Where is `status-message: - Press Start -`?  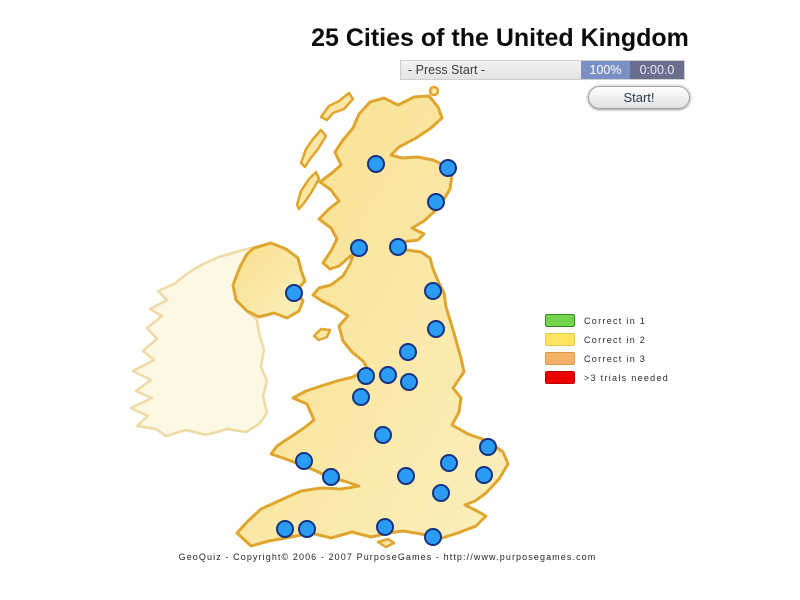 status-message: - Press Start - is located at coordinates (491, 70).